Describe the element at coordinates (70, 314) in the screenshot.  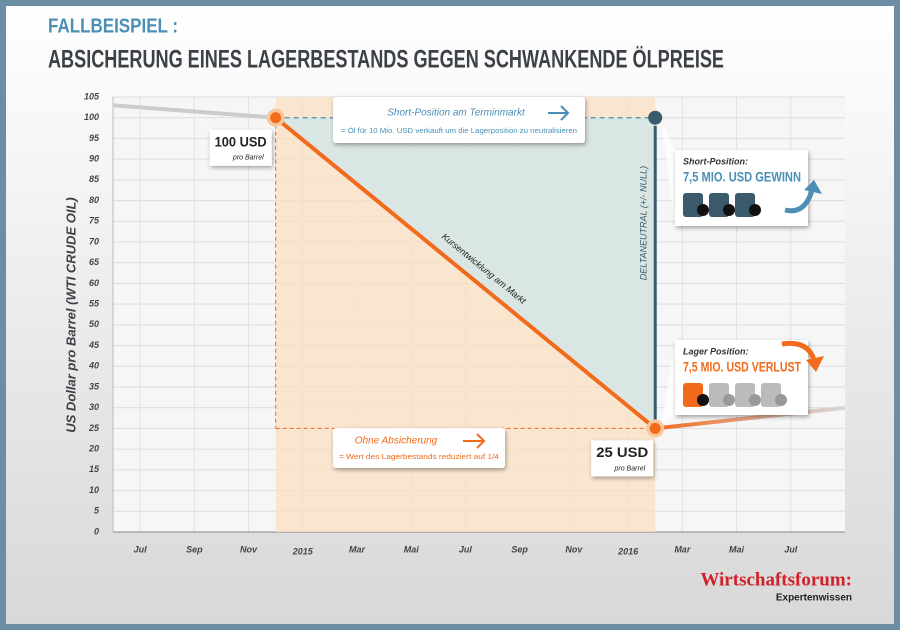
I see `y-axis-label: US Dollar pro Barrel (WTI CRUDE OIL)` at that location.